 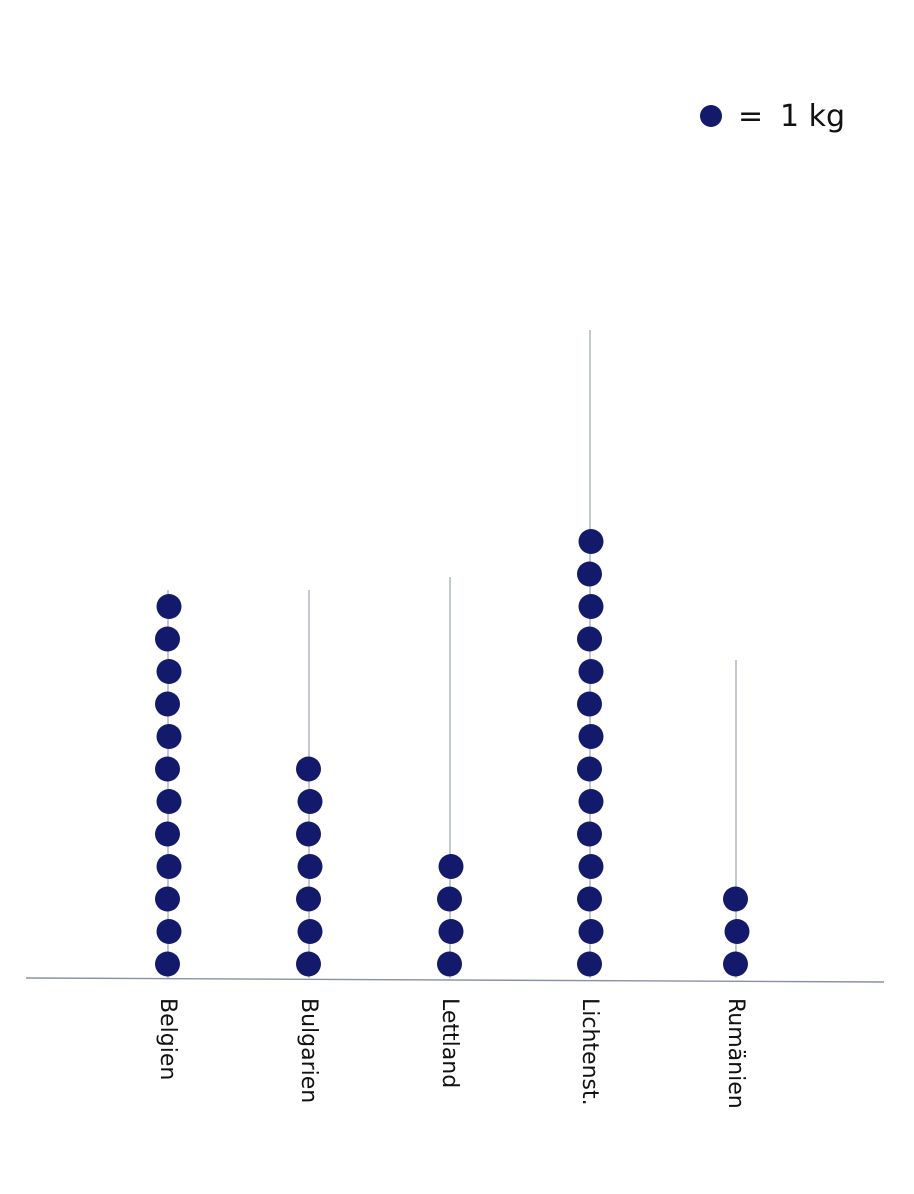 I want to click on tick-label-belgien: Belgien, so click(x=167, y=1039).